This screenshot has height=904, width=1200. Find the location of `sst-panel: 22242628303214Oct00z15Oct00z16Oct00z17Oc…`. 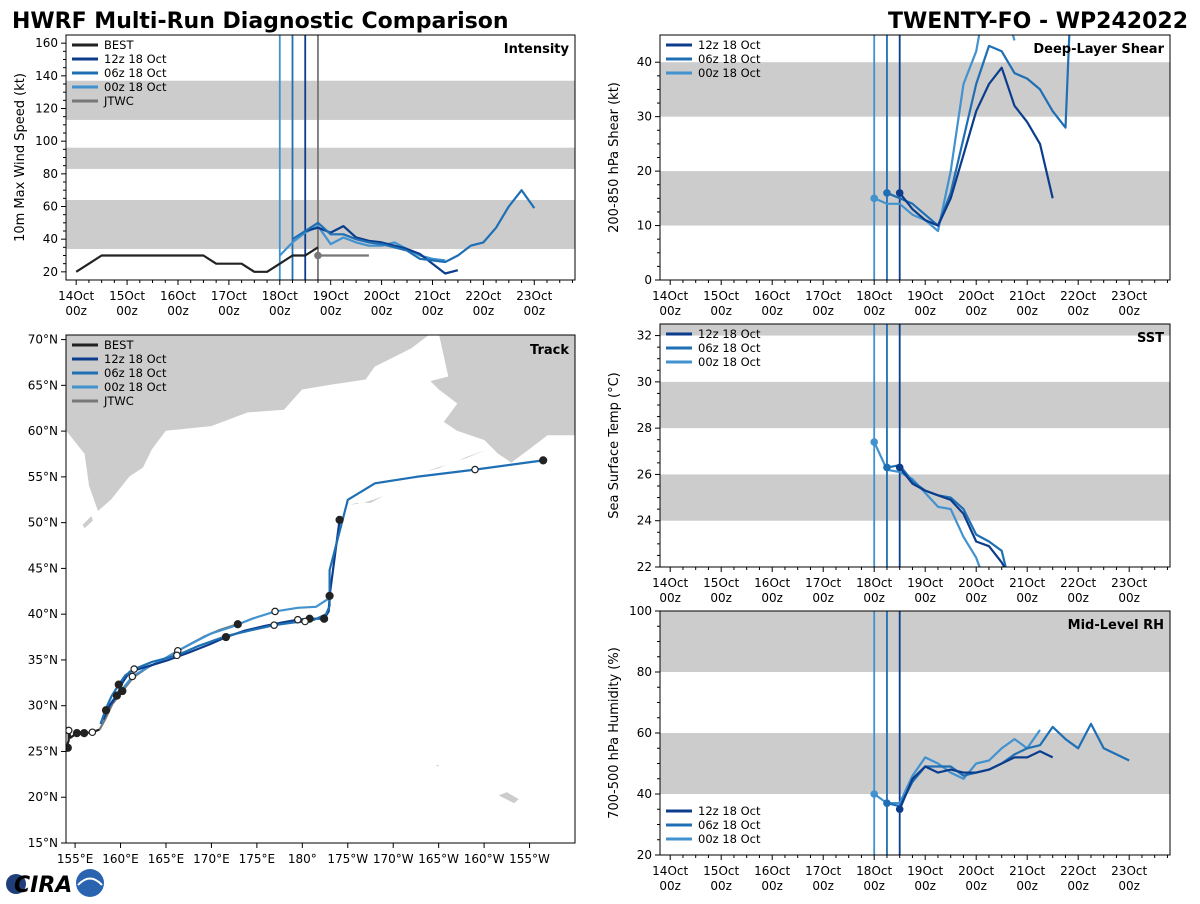

sst-panel: 22242628303214Oct00z15Oct00z16Oct00z17Oc… is located at coordinates (889, 464).